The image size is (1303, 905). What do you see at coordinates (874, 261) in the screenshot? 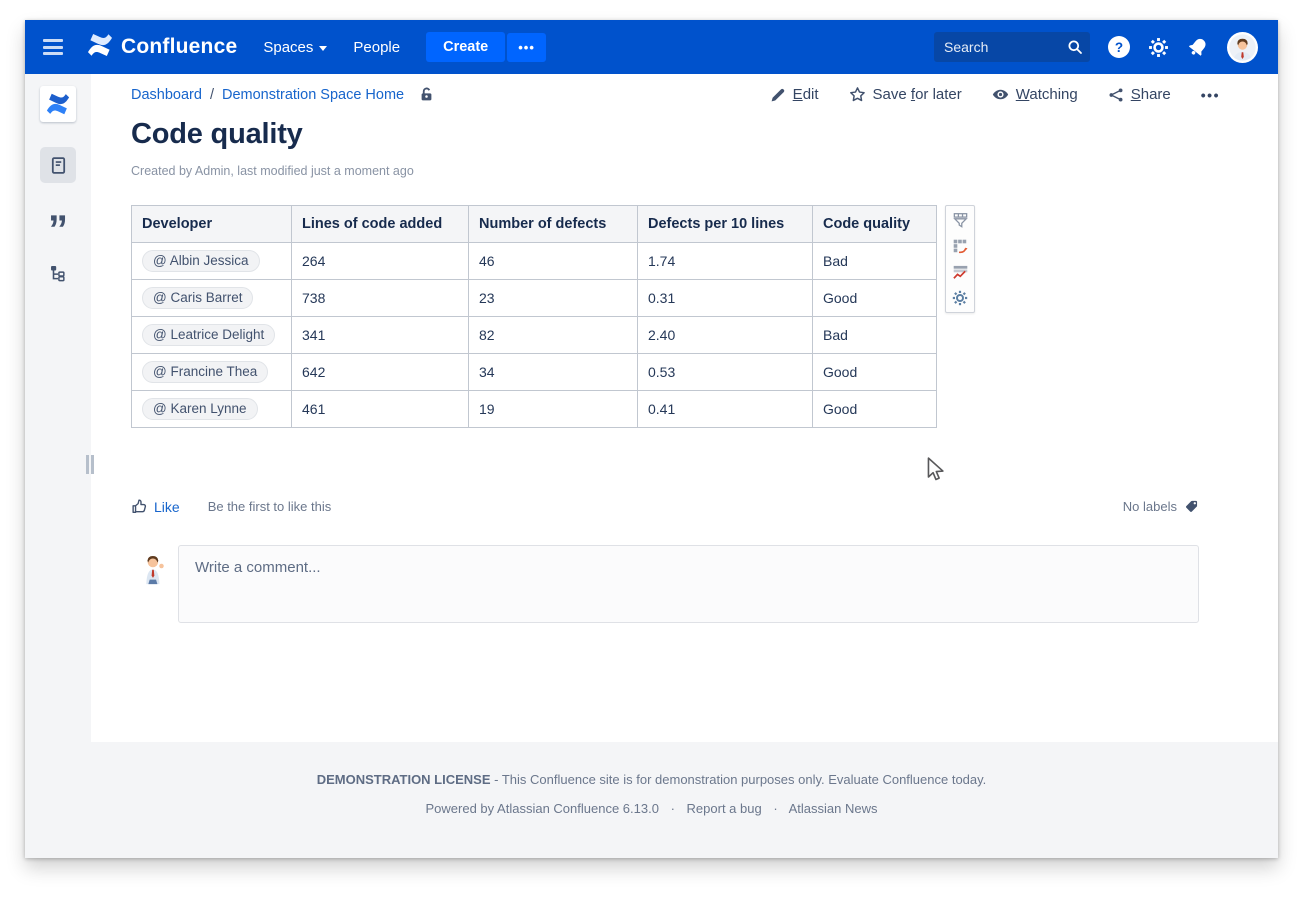
I see `cell-quality: Bad` at bounding box center [874, 261].